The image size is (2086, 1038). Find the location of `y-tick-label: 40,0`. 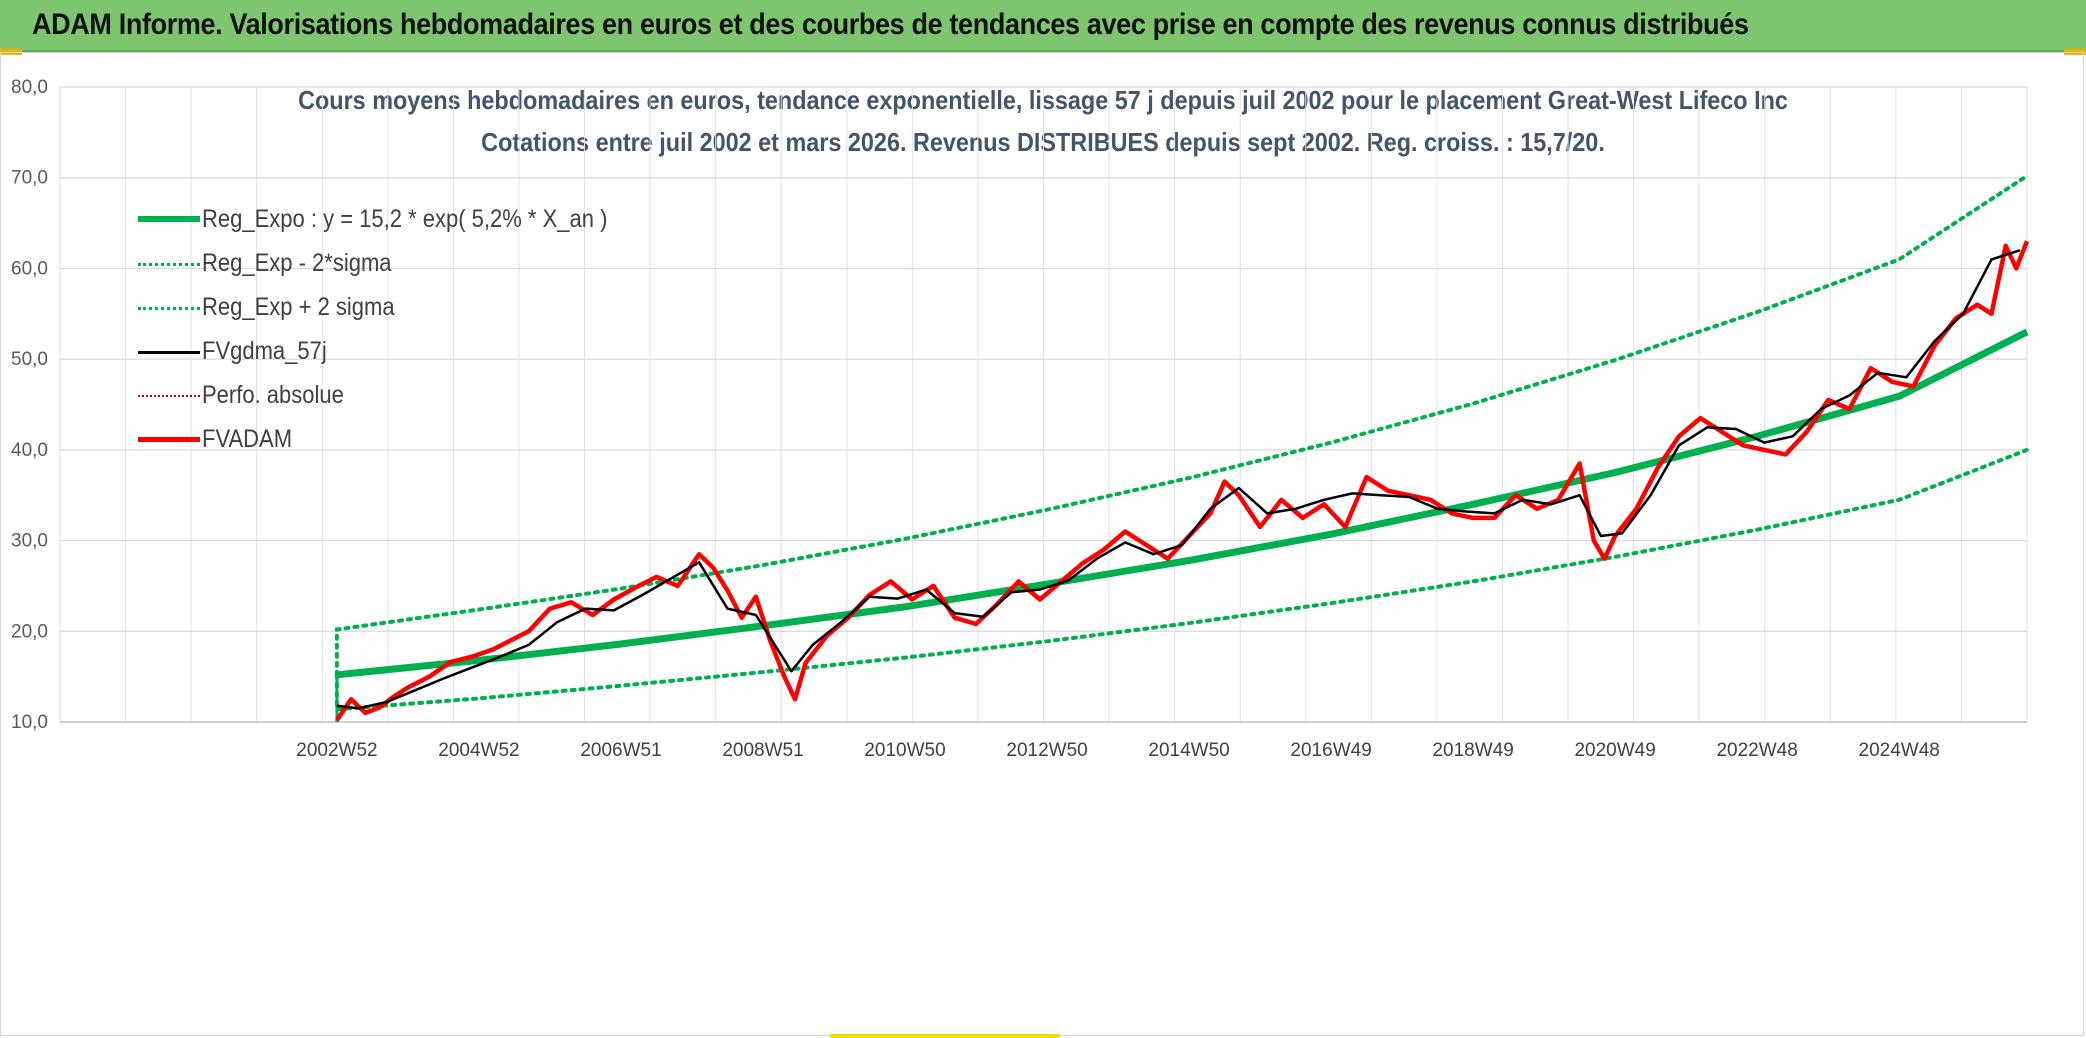

y-tick-label: 40,0 is located at coordinates (29, 450).